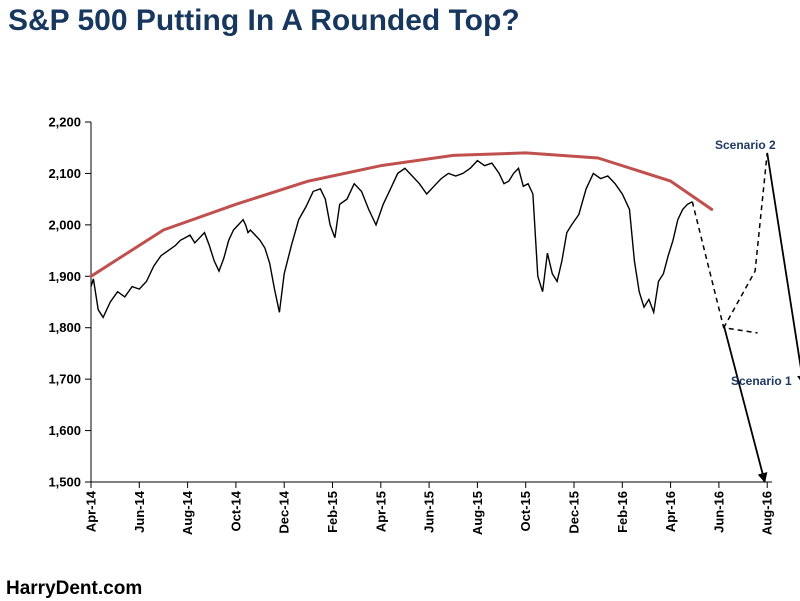  Describe the element at coordinates (139, 511) in the screenshot. I see `x-tick-label: Jun-14` at that location.